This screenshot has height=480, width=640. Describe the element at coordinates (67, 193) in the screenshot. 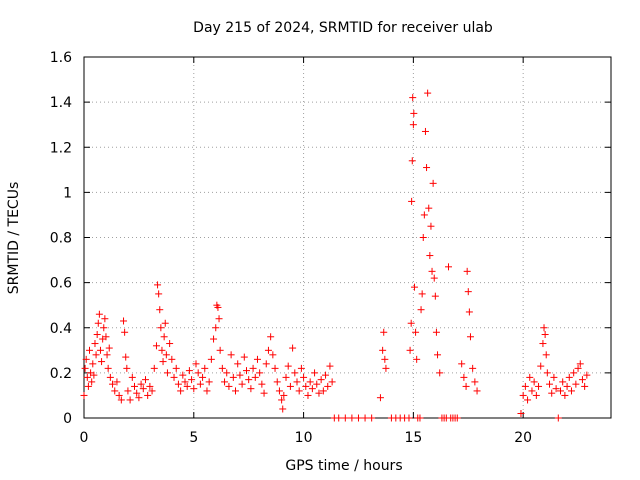

I see `y-tick-label: 1` at that location.